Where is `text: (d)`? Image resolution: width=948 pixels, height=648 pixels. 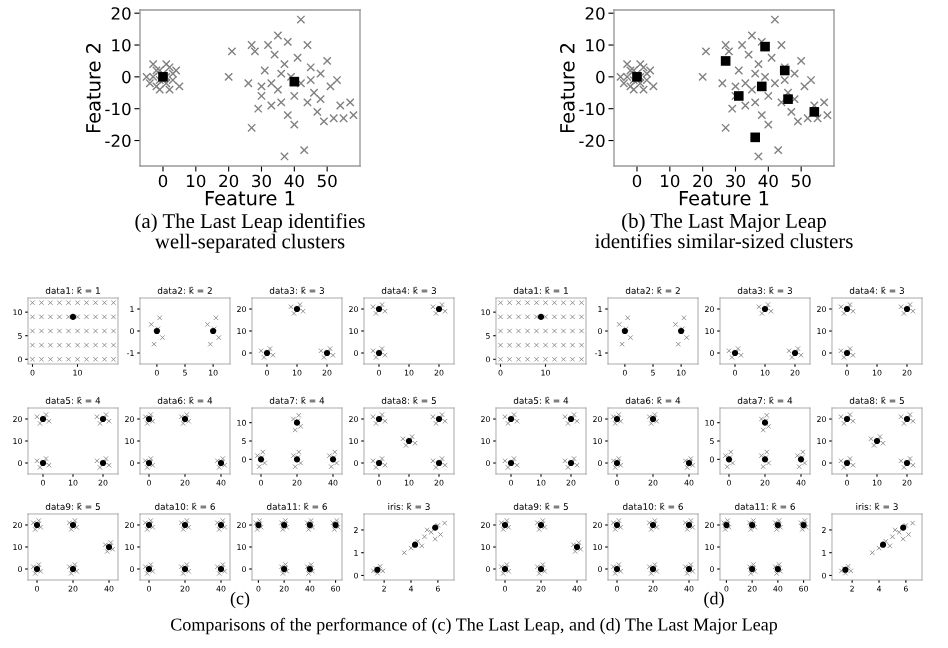 text: (d) is located at coordinates (714, 600).